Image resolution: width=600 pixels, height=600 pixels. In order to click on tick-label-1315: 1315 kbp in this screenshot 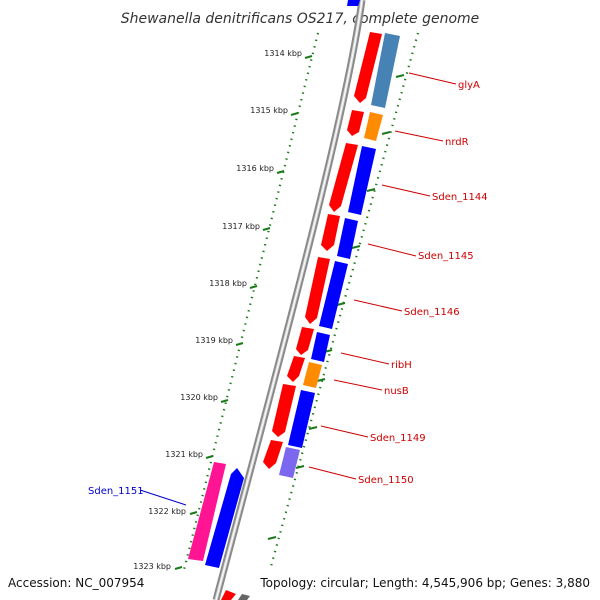, I will do `click(269, 110)`.